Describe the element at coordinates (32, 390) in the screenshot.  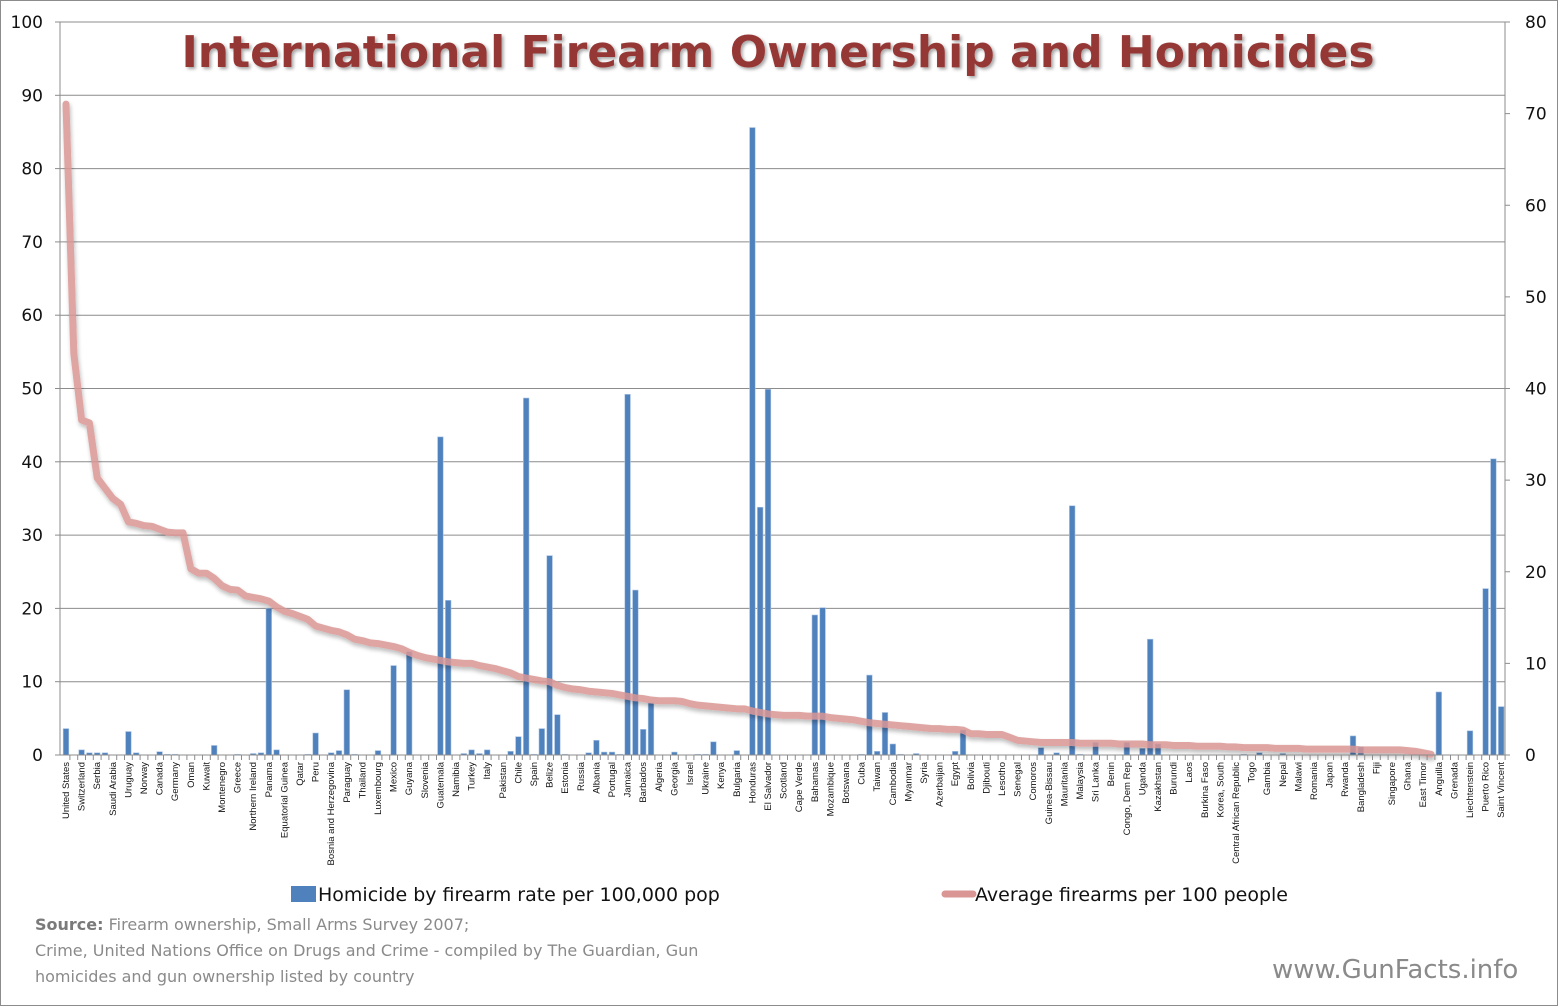
I see `left-axis-tick-label: 50` at that location.